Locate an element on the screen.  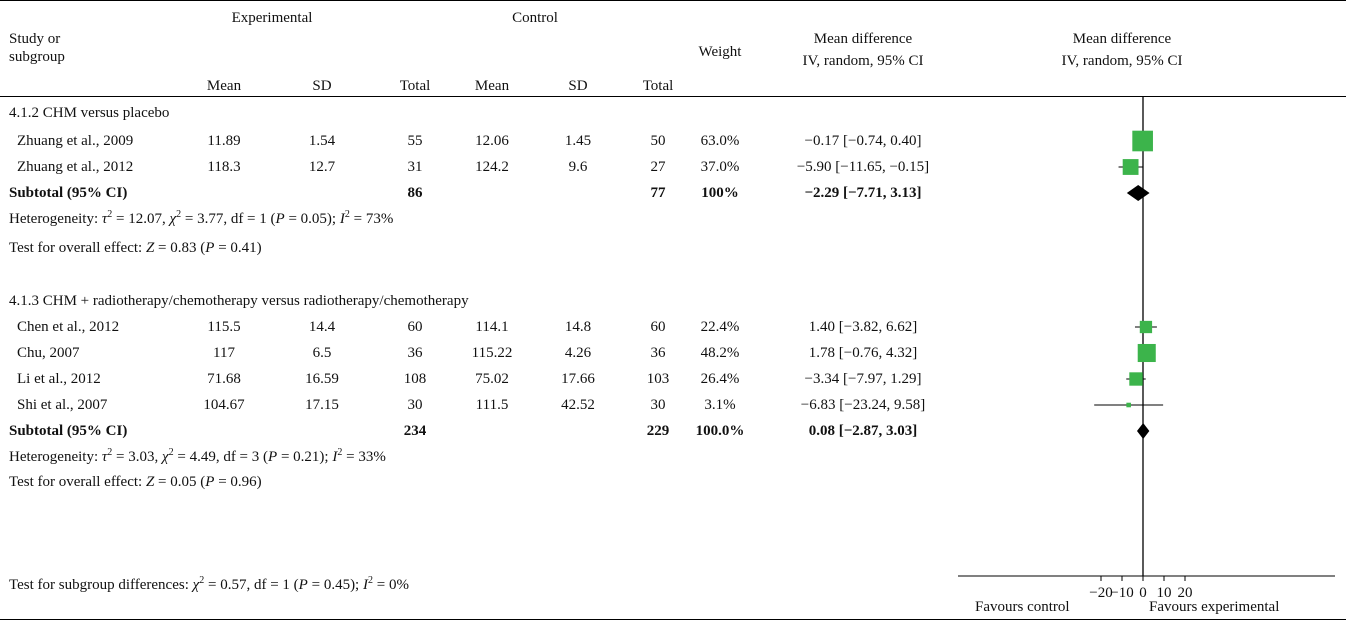
subgroup-title: 4.1.2 CHM versus placebo is located at coordinates (89, 113).